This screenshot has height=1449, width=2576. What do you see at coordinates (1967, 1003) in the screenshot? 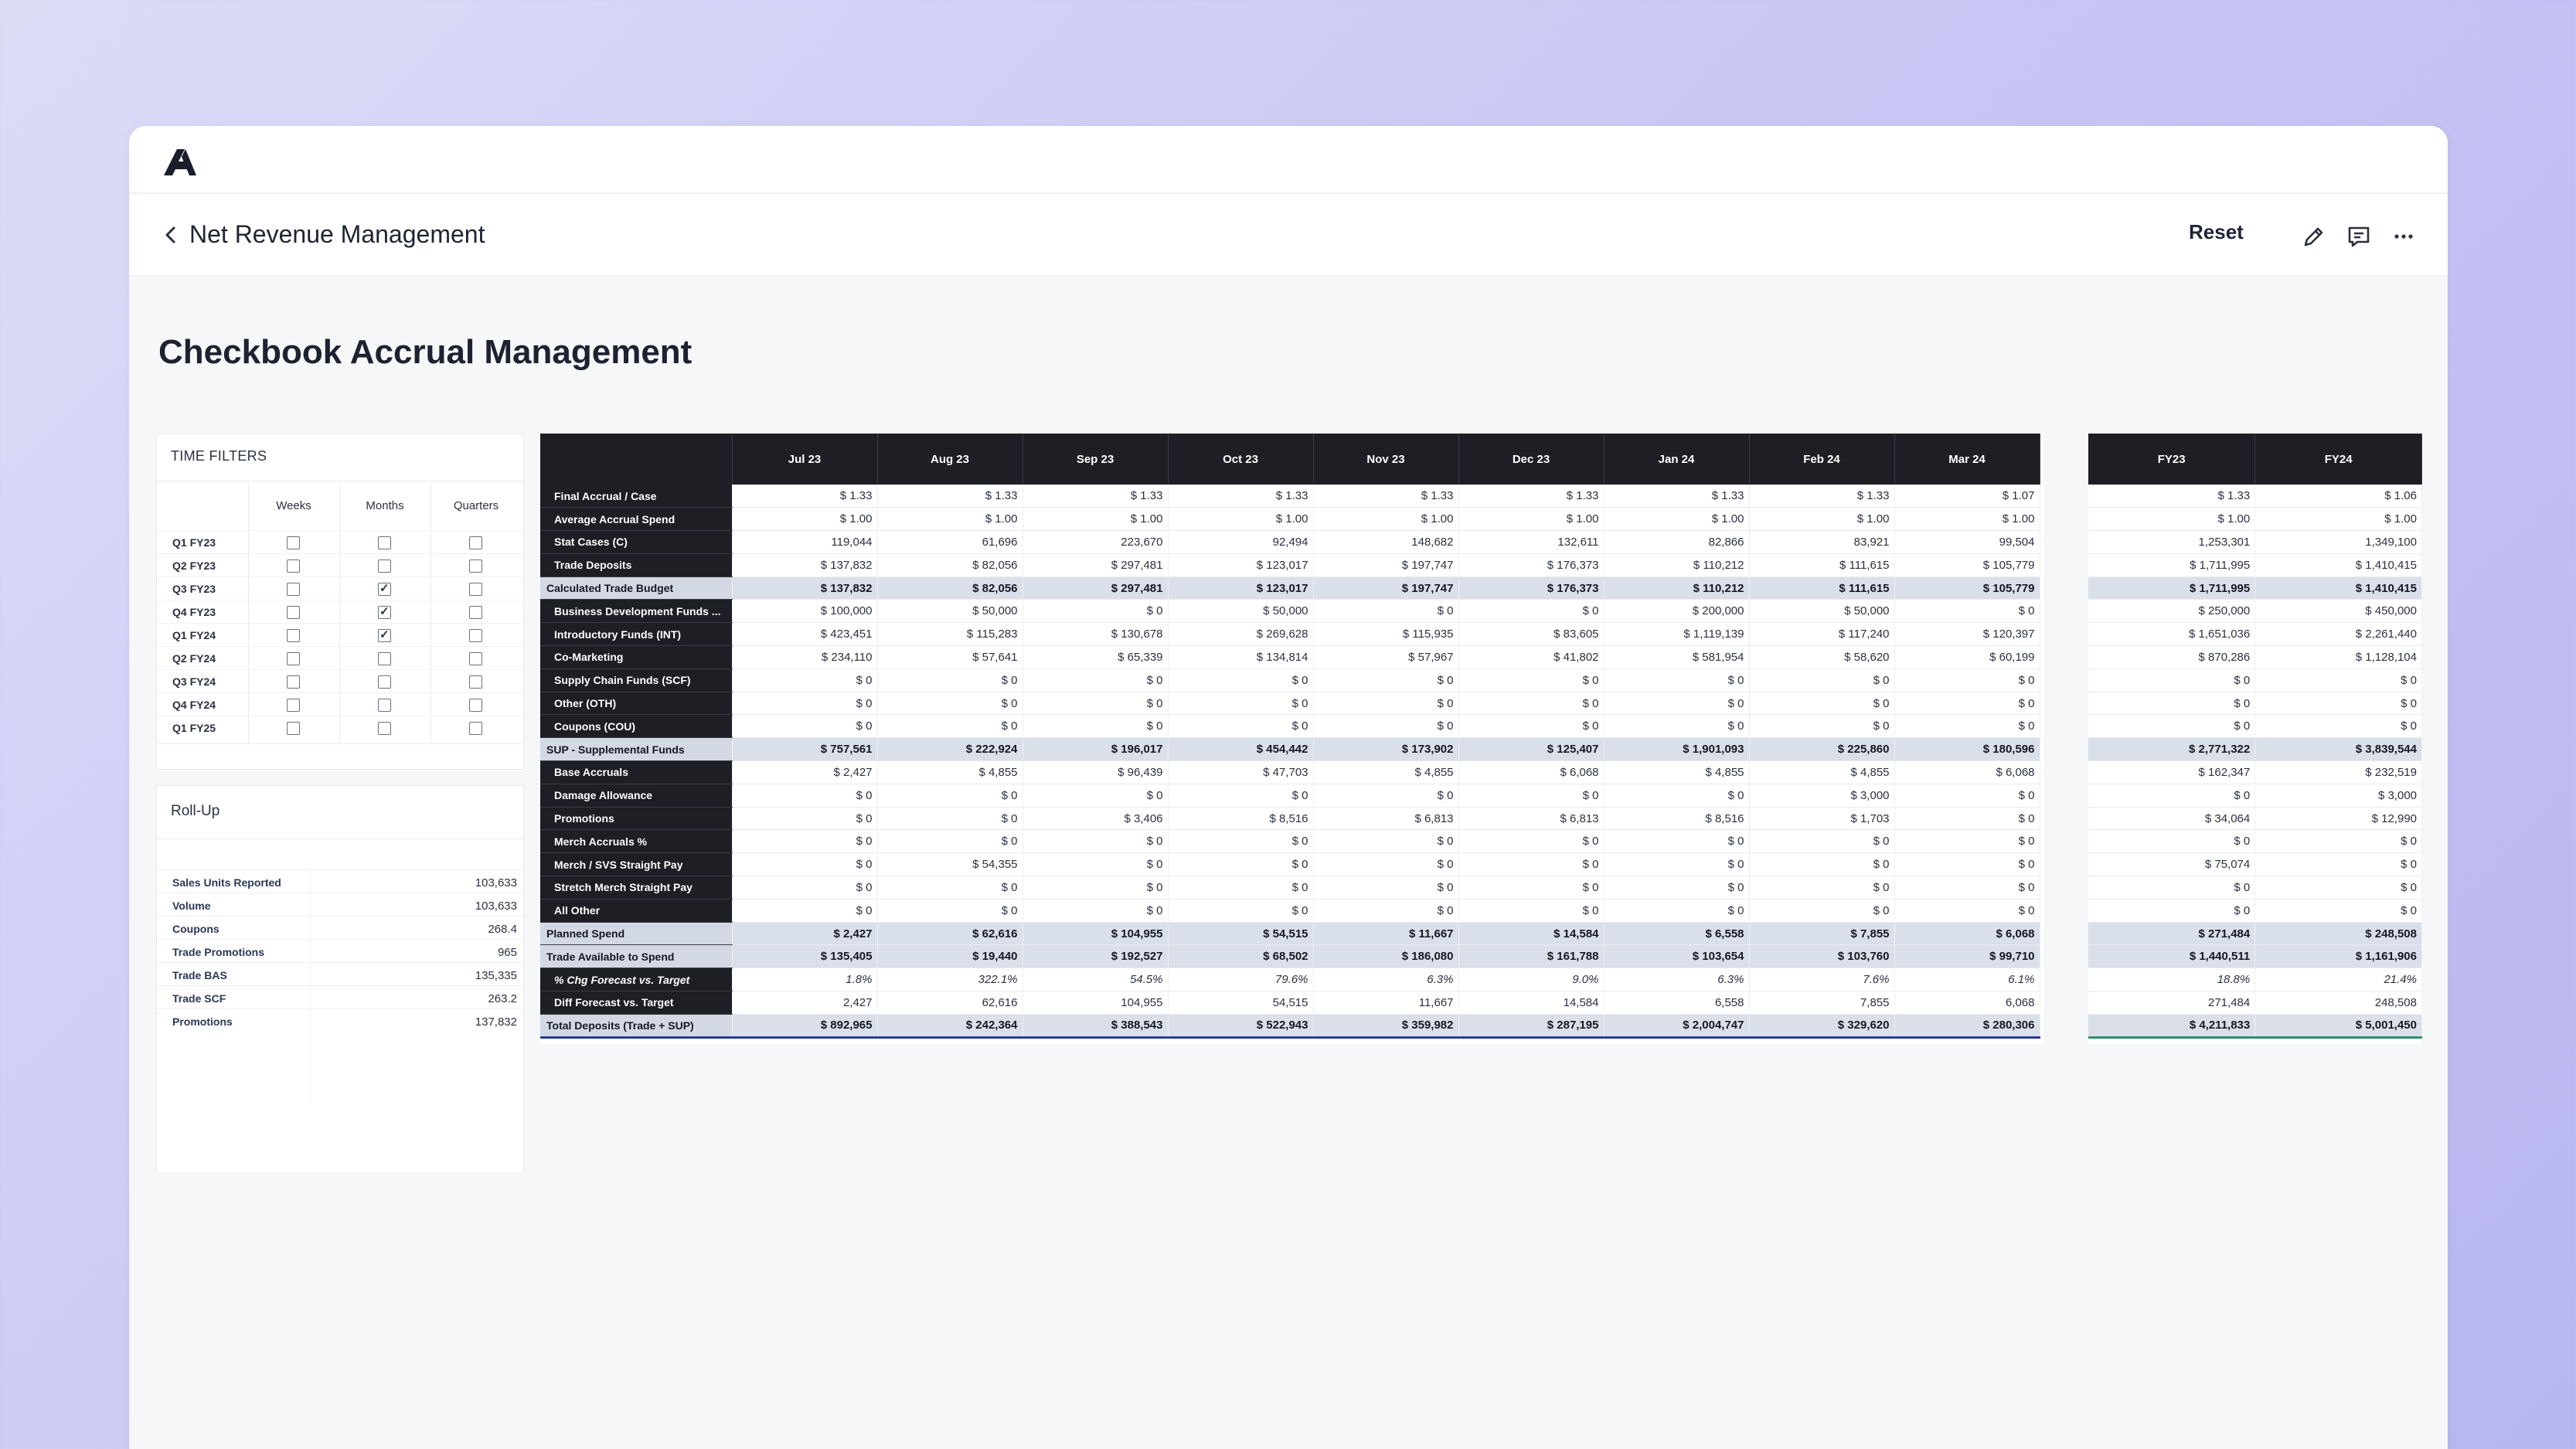
I see `table-cell: 6,068` at bounding box center [1967, 1003].